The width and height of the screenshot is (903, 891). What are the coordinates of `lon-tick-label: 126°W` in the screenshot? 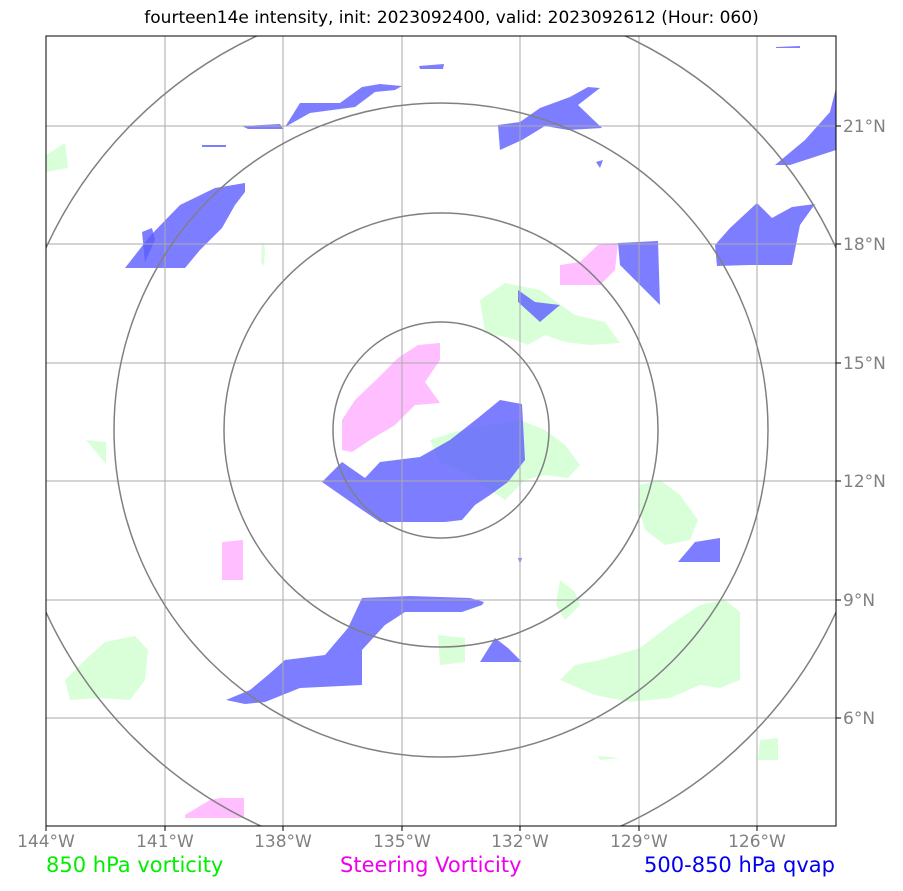 It's located at (757, 842).